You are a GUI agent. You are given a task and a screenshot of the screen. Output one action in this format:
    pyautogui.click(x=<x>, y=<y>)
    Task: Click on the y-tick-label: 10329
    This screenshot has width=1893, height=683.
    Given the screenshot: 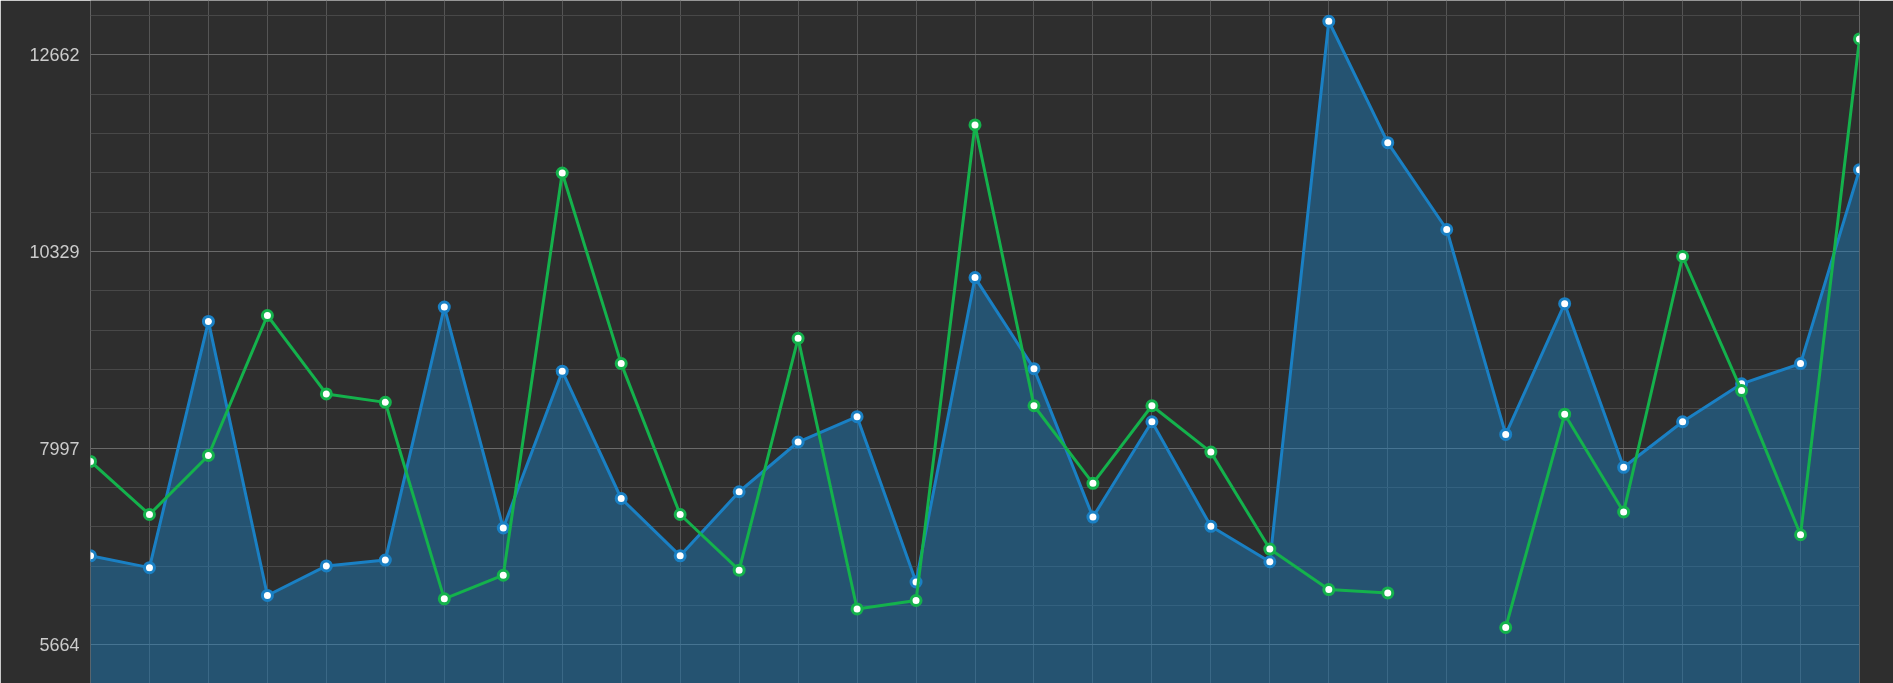 What is the action you would take?
    pyautogui.click(x=54, y=252)
    